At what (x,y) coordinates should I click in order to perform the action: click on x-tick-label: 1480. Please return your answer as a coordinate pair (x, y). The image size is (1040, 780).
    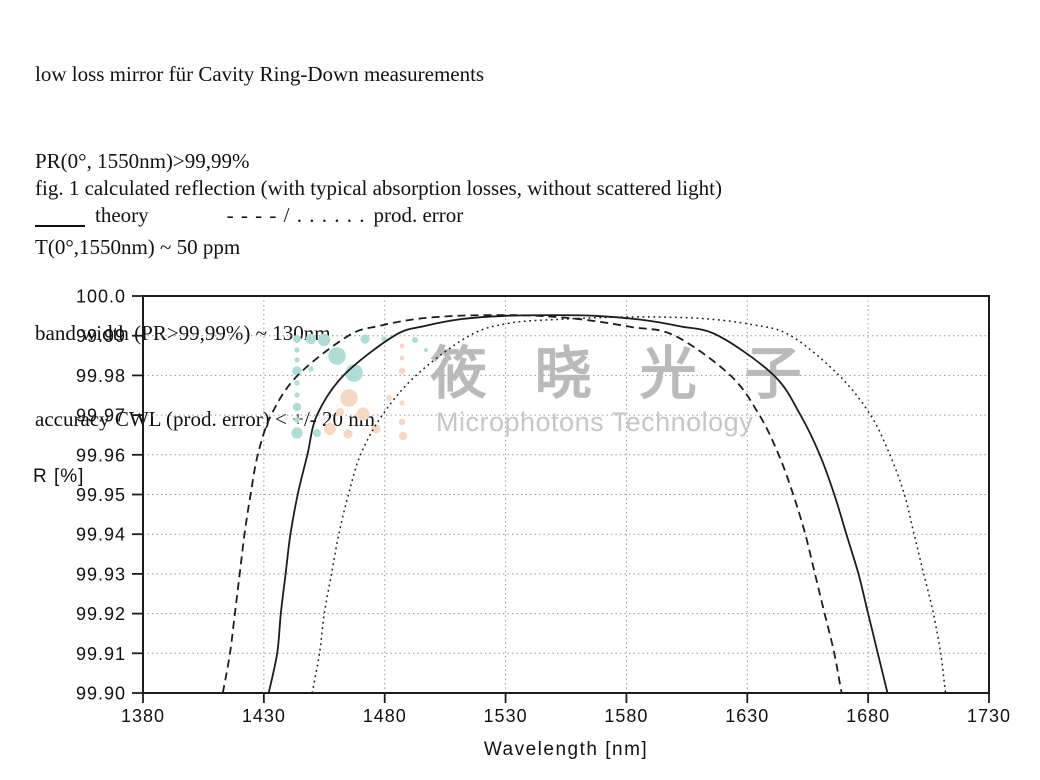
    Looking at the image, I should click on (385, 716).